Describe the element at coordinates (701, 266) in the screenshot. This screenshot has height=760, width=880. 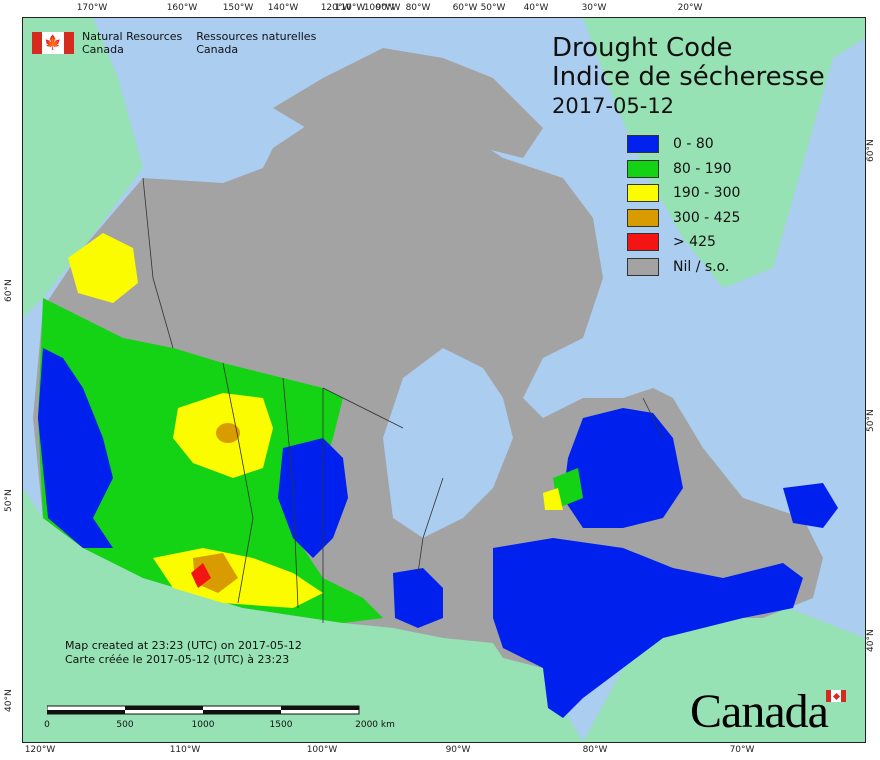
I see `legend-label: Nil / s.o.` at that location.